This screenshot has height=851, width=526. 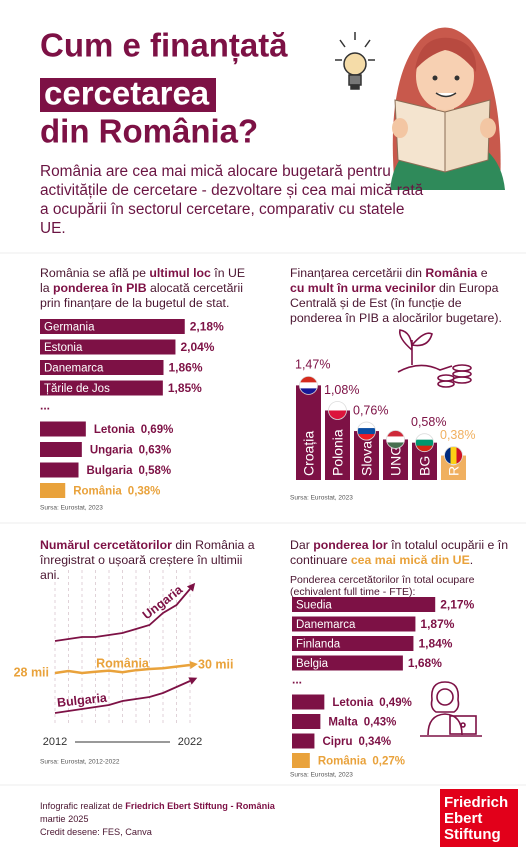 What do you see at coordinates (410, 560) in the screenshot?
I see `text-segment: cea mai mică din UE` at bounding box center [410, 560].